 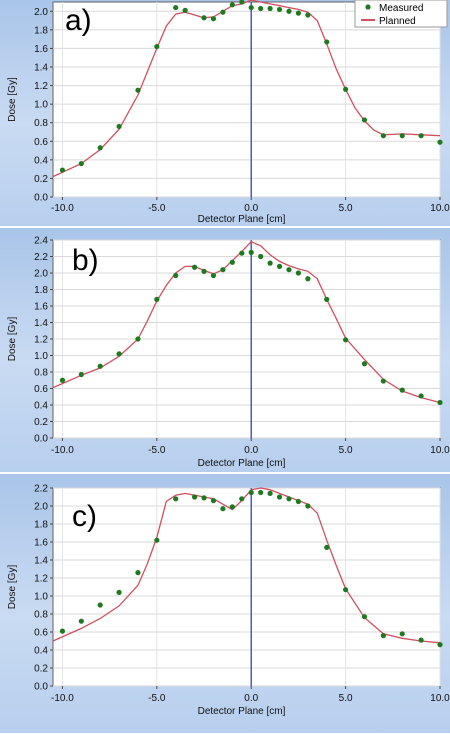 I want to click on legend-measured-marker, so click(x=368, y=7).